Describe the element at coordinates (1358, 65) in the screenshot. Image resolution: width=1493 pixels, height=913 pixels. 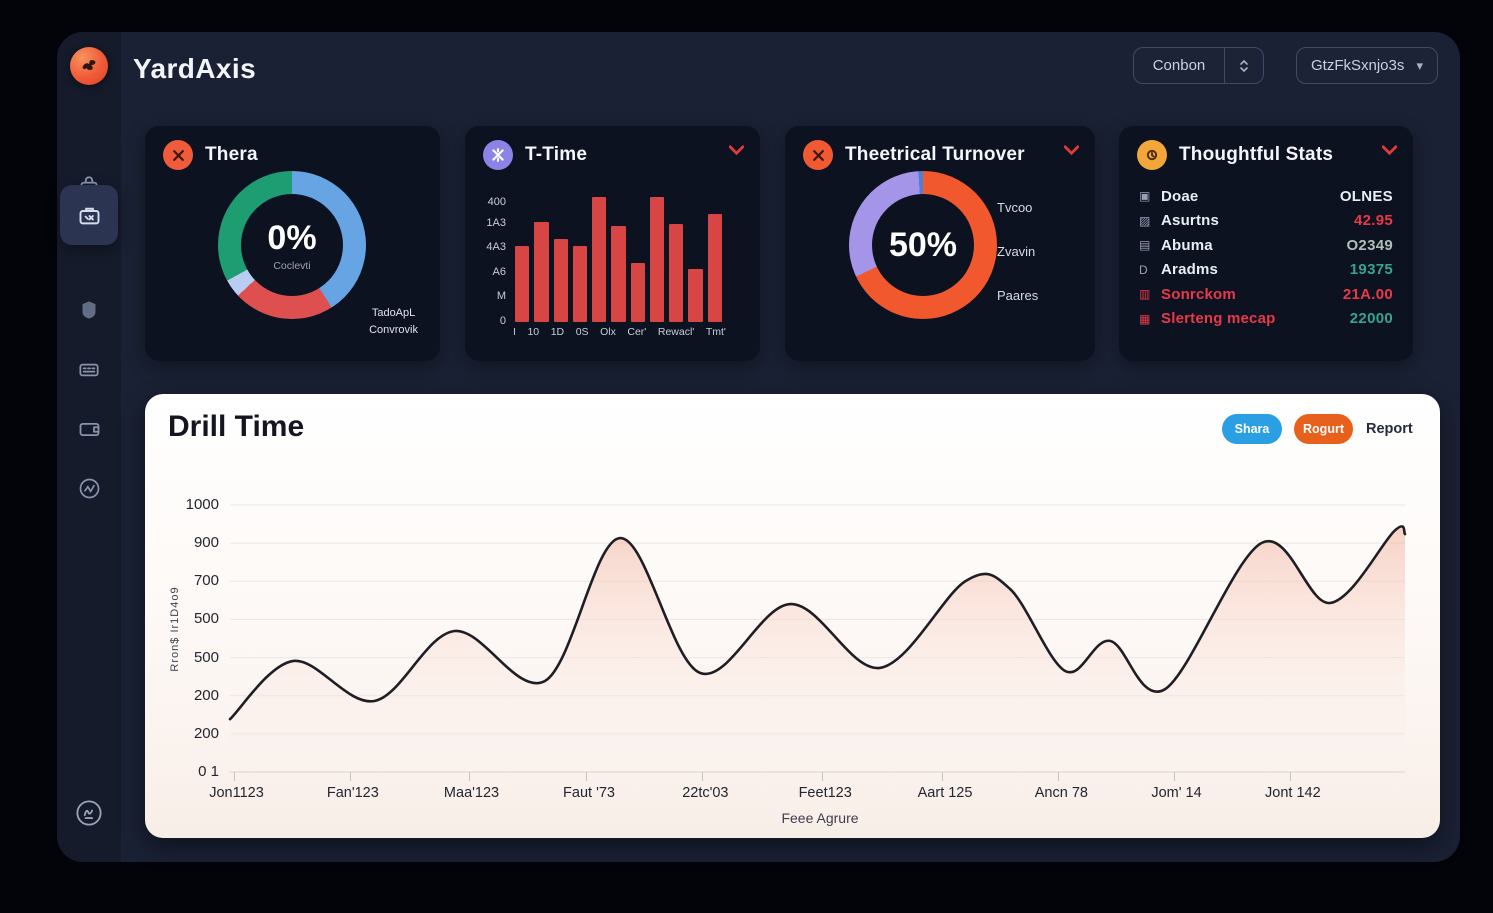
I see `dropdown-right-label: GtzFkSxnjo3s` at that location.